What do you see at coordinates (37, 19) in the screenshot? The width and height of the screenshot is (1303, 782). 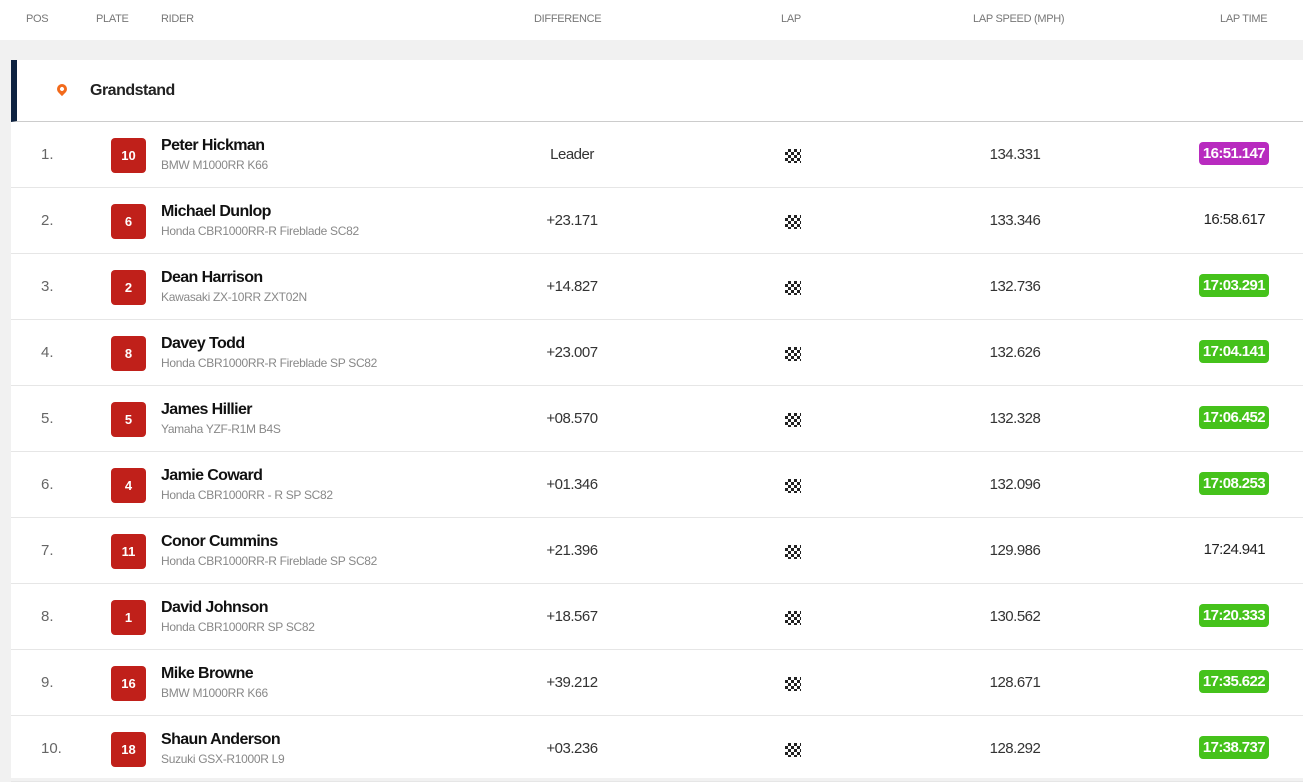 I see `col-pos: POS` at bounding box center [37, 19].